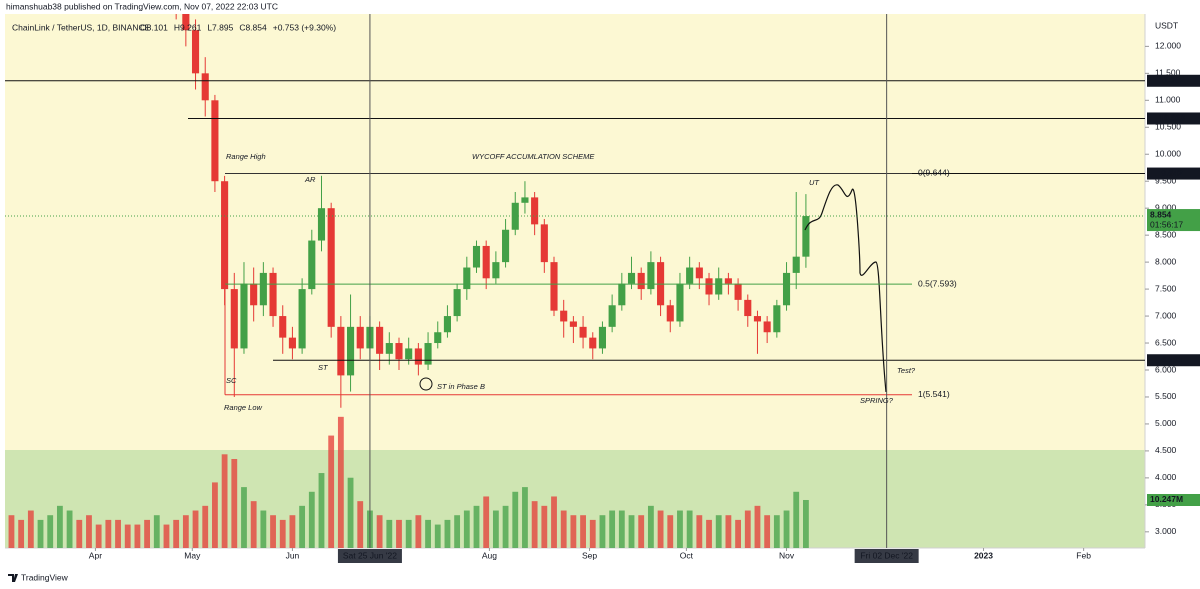 This screenshot has height=589, width=1200. I want to click on last-price-label: 8.854, so click(1161, 214).